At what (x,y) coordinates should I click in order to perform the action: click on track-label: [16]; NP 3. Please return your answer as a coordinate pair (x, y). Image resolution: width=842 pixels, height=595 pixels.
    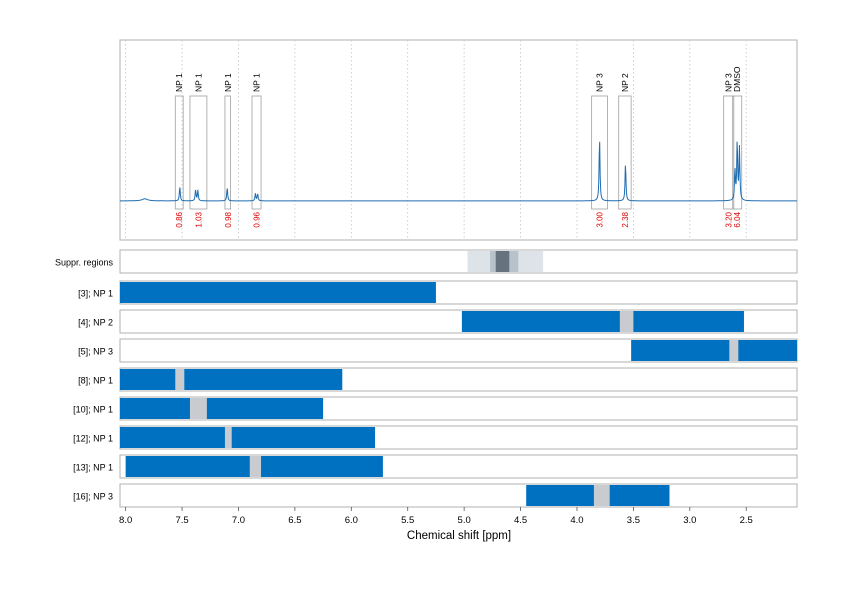
    Looking at the image, I should click on (93, 497).